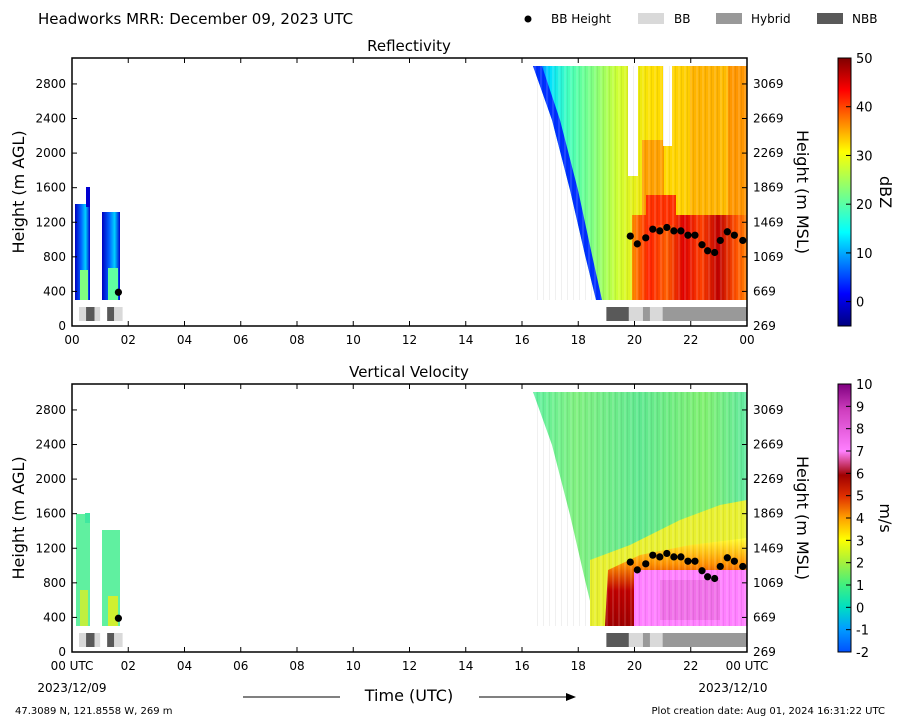  What do you see at coordinates (651, 18) in the screenshot?
I see `legend-bb-box` at bounding box center [651, 18].